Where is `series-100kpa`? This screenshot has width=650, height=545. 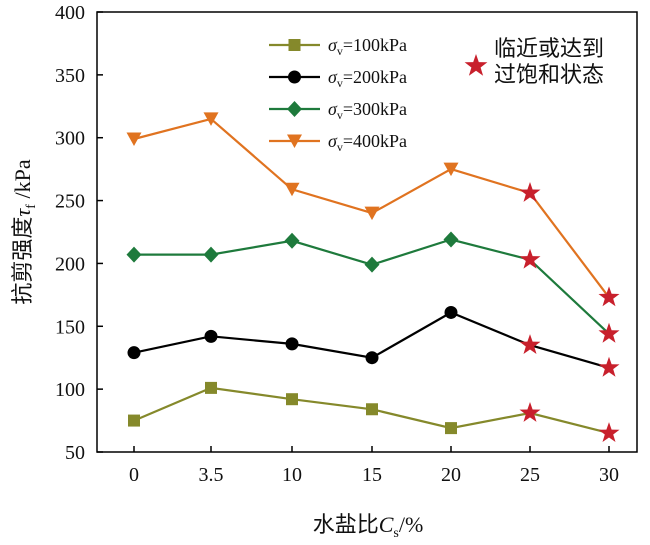
series-100kpa is located at coordinates (374, 411).